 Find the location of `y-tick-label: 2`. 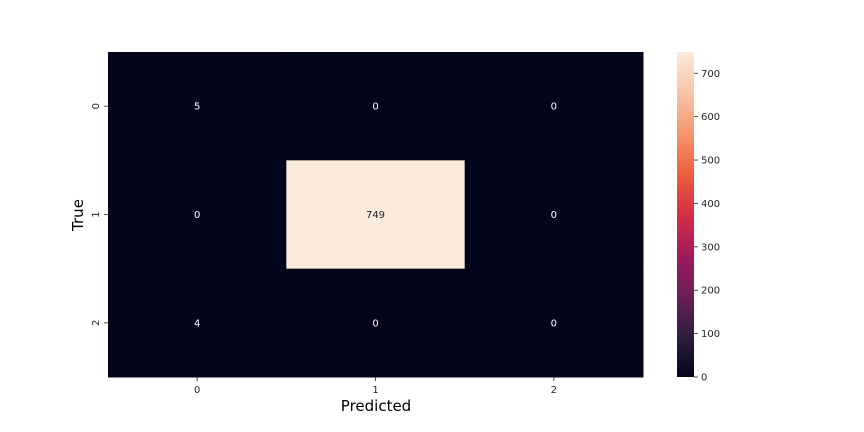

y-tick-label: 2 is located at coordinates (96, 323).